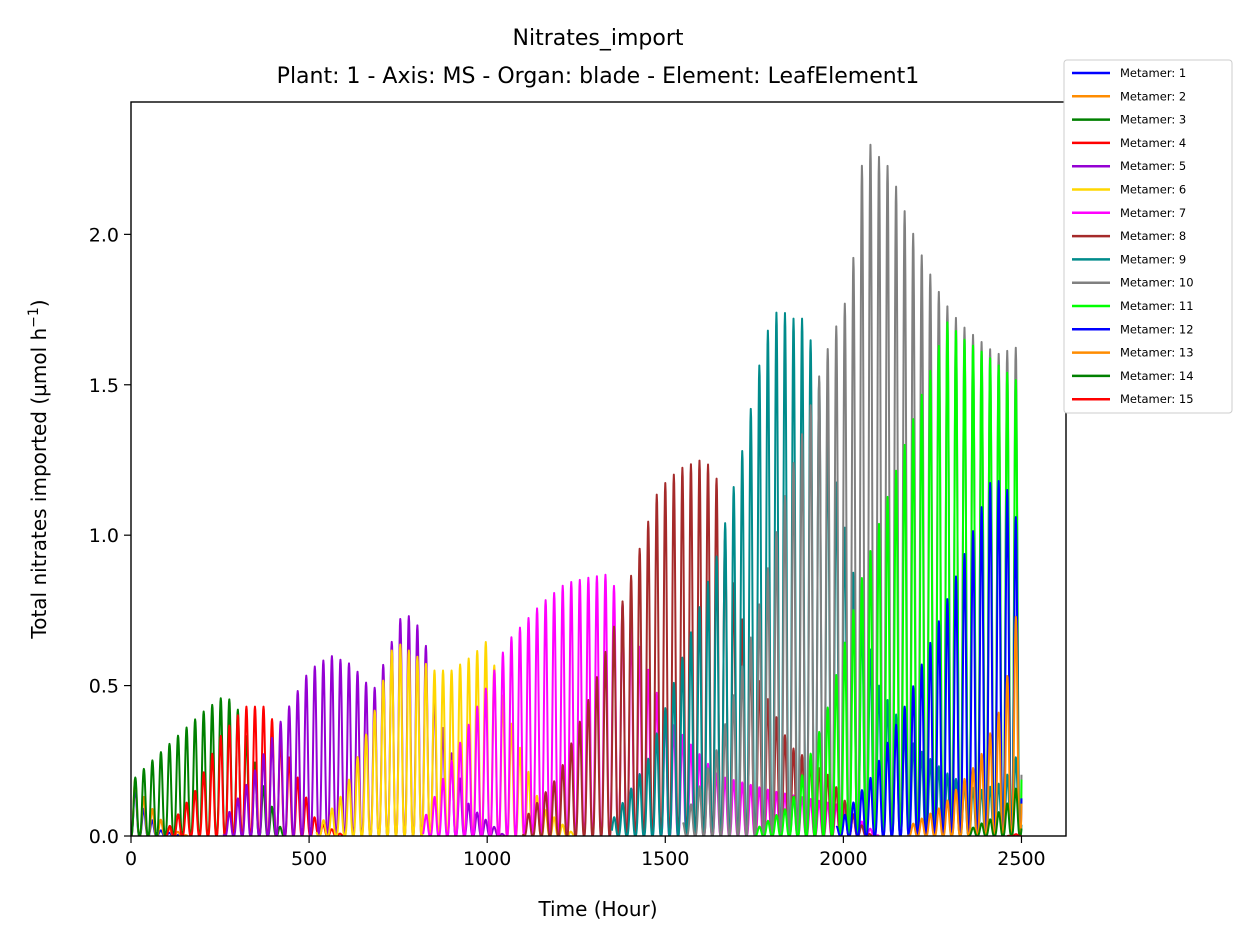 The height and width of the screenshot is (943, 1252). What do you see at coordinates (1153, 259) in the screenshot?
I see `legend-label: Metamer: 9` at bounding box center [1153, 259].